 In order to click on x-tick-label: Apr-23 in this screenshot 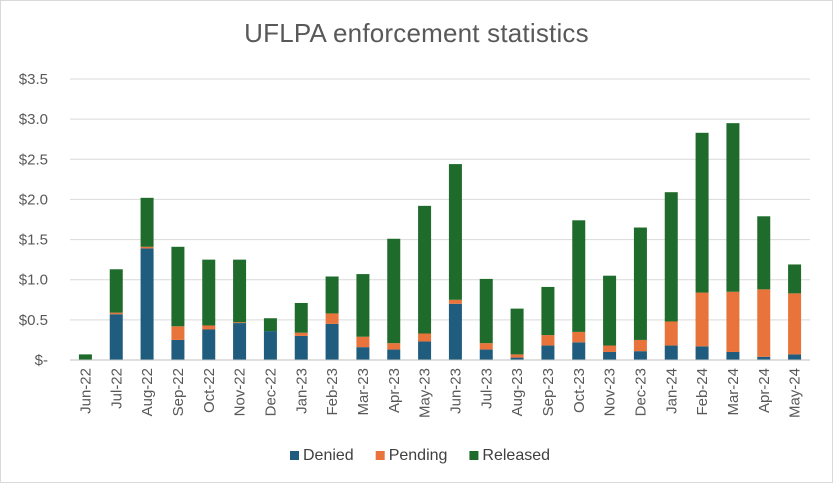, I will do `click(394, 390)`.